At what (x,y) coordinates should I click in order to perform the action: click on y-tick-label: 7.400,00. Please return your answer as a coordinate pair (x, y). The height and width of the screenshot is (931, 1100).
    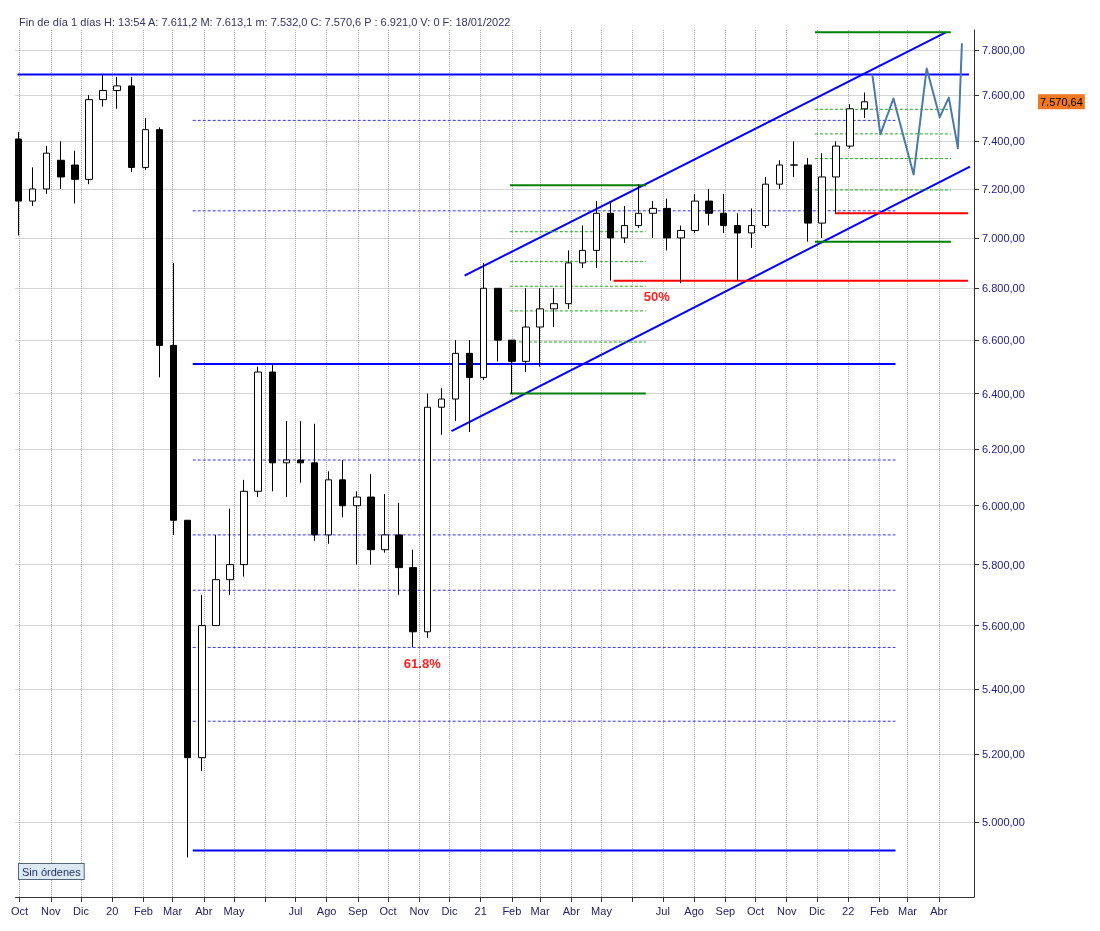
    Looking at the image, I should click on (1003, 141).